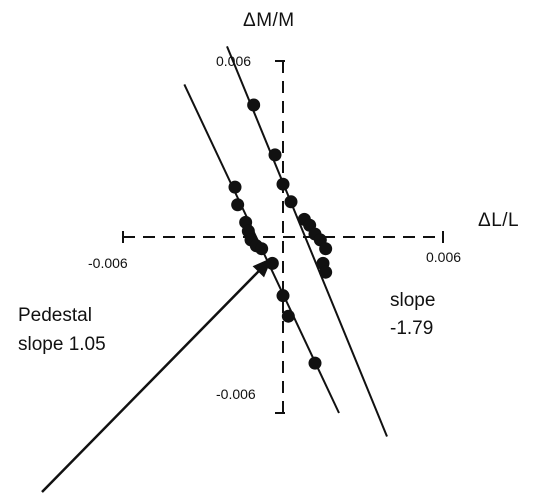 The image size is (553, 497). Describe the element at coordinates (280, 234) in the screenshot. I see `data-points` at that location.